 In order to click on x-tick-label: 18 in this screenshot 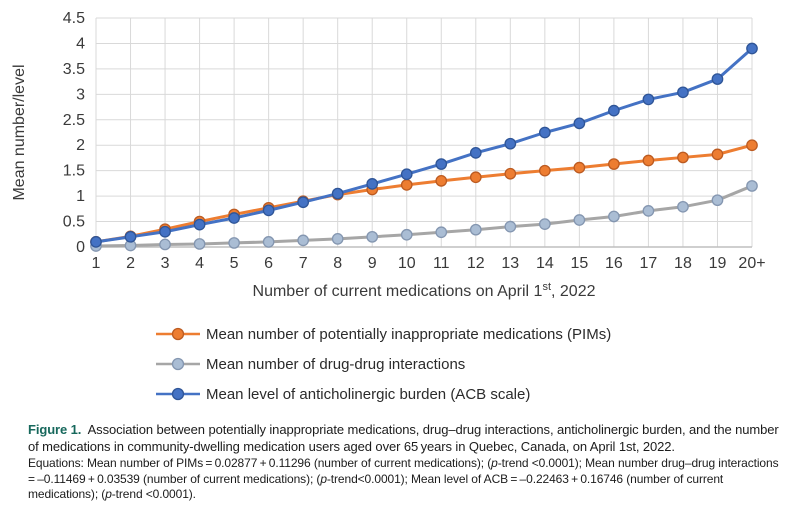, I will do `click(683, 263)`.